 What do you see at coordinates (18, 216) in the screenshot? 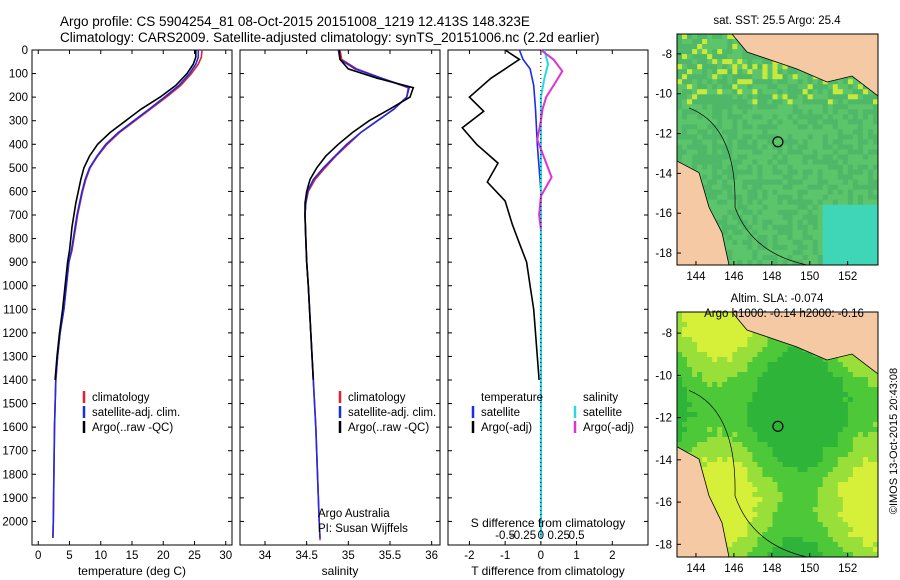
I see `y-tick-label: 700` at bounding box center [18, 216].